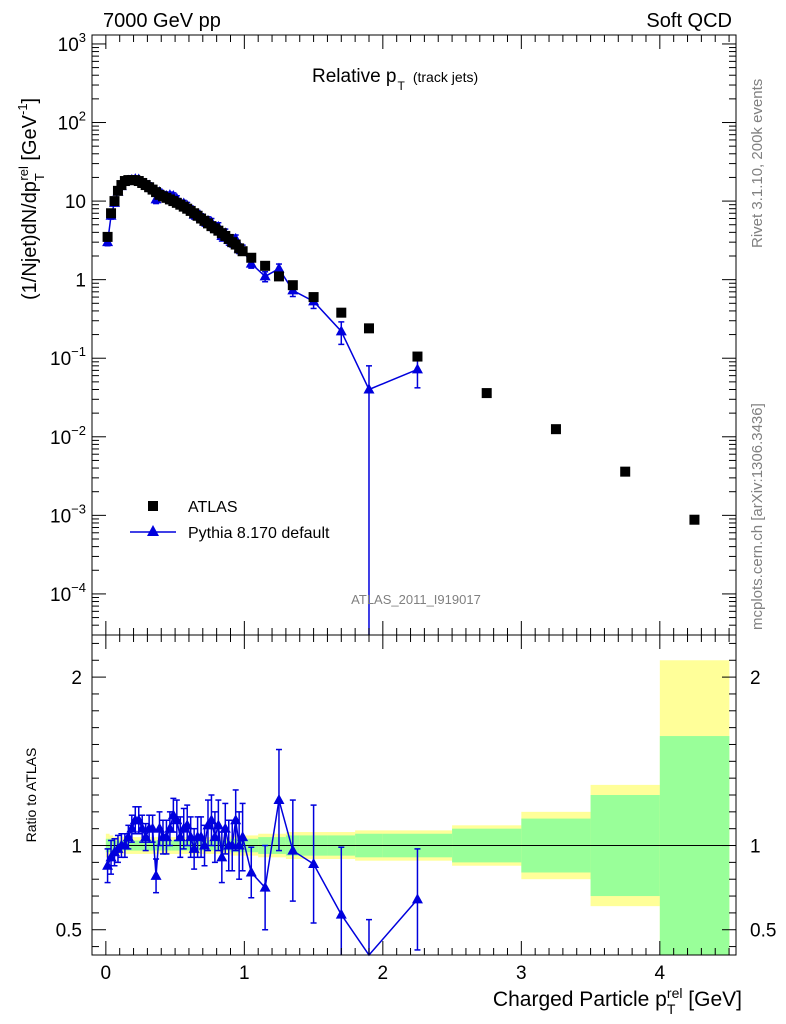 The height and width of the screenshot is (1024, 786). What do you see at coordinates (153, 530) in the screenshot?
I see `legend-marker-pythia` at bounding box center [153, 530].